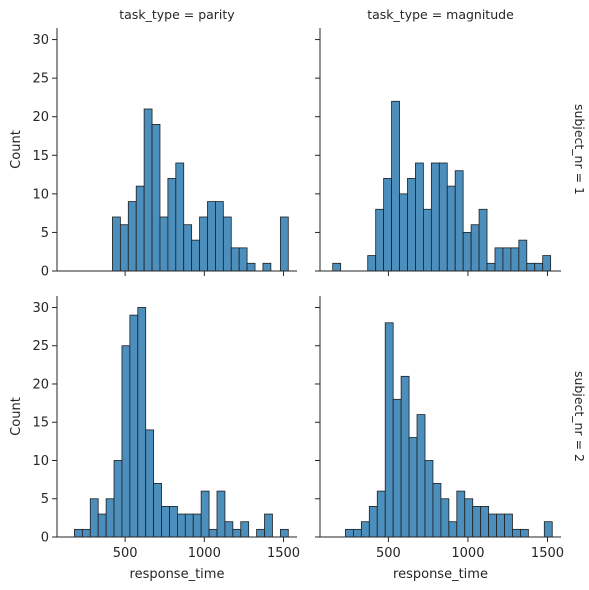 The width and height of the screenshot is (589, 590). I want to click on y-tick-label: 30, so click(40, 40).